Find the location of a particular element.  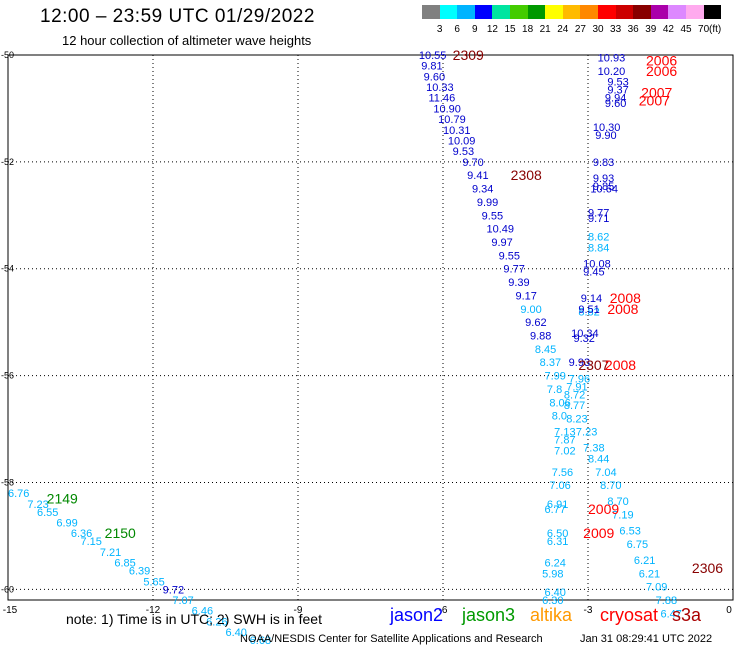

x-tick-label: -6 is located at coordinates (443, 610).